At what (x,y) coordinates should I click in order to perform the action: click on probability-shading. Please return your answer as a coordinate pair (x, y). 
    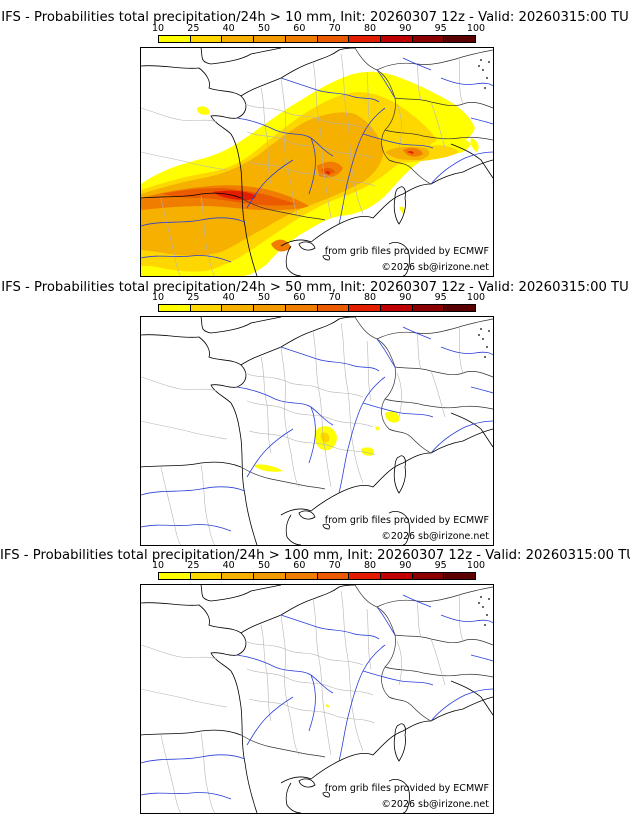
    Looking at the image, I should click on (327, 706).